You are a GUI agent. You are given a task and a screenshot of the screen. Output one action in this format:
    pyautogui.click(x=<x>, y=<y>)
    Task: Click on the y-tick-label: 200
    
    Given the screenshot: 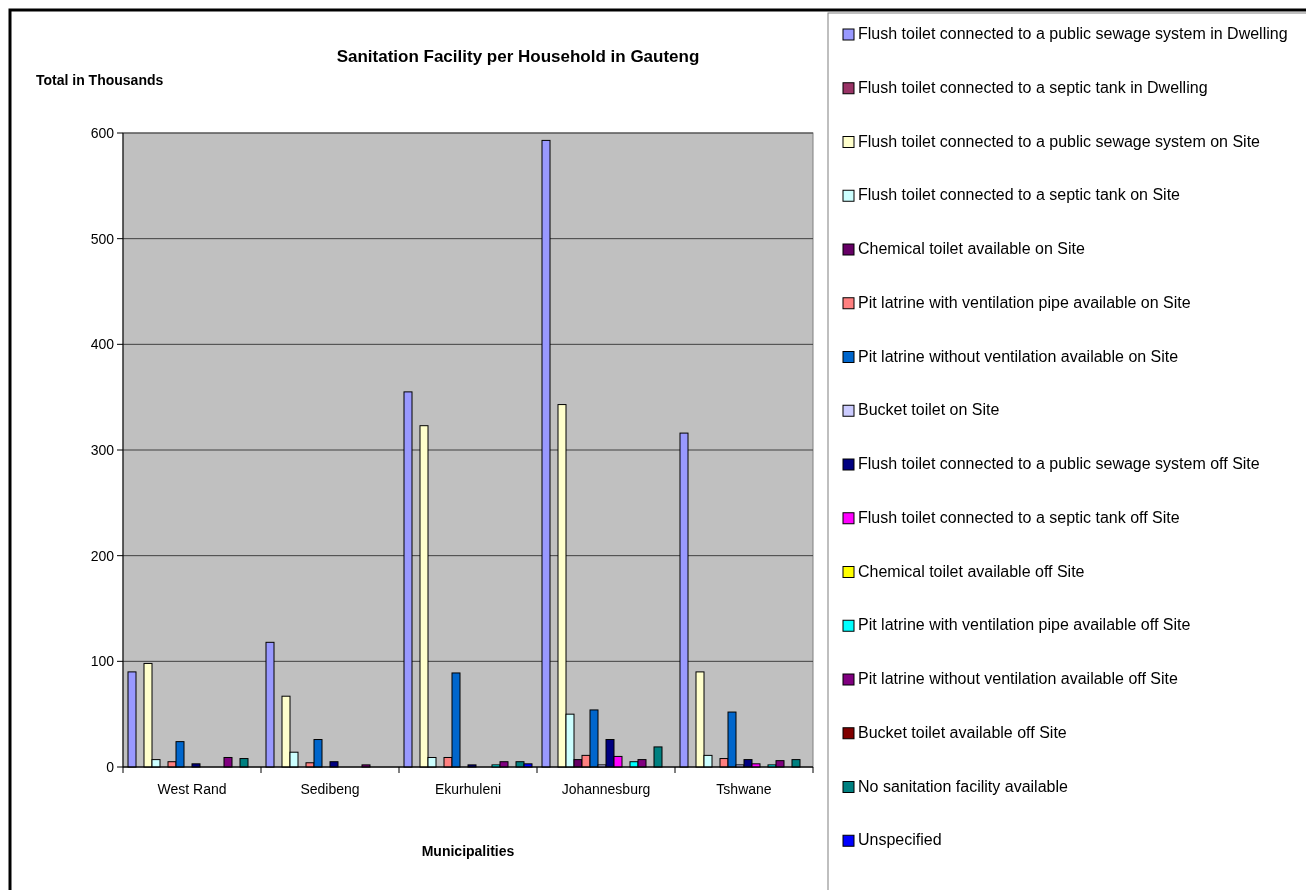 What is the action you would take?
    pyautogui.click(x=102, y=555)
    